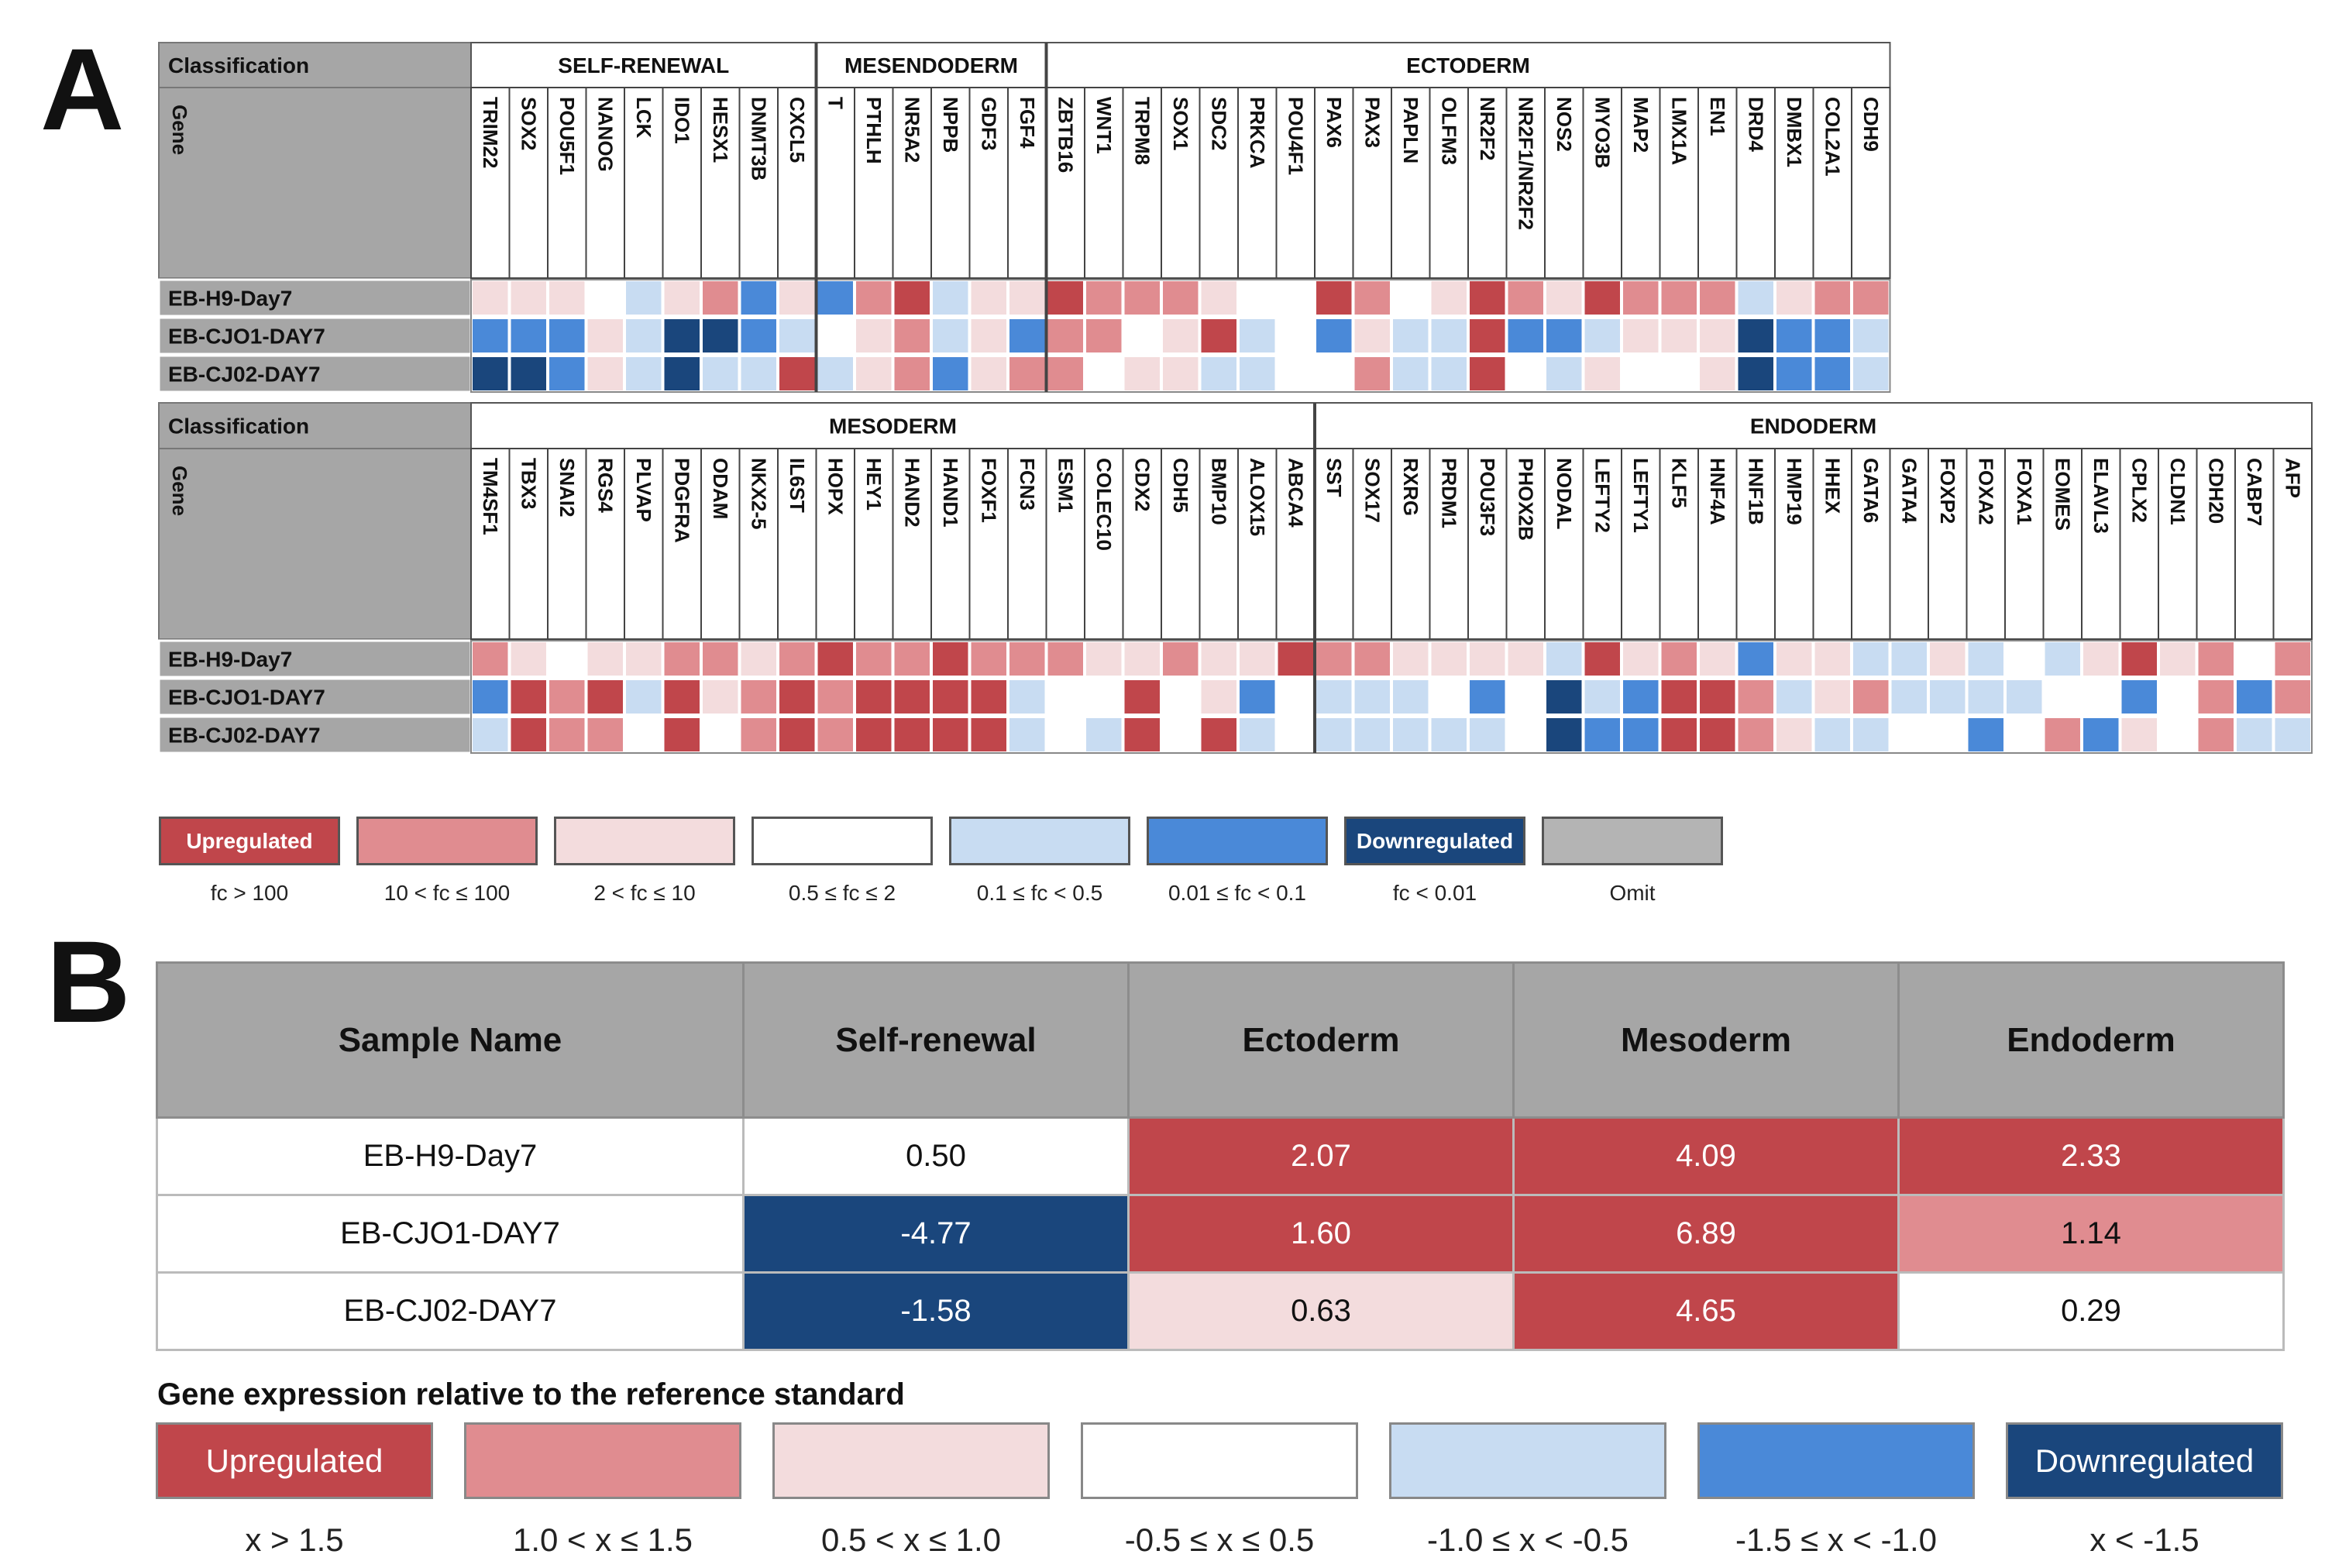  I want to click on score-cell: 0.50, so click(936, 1156).